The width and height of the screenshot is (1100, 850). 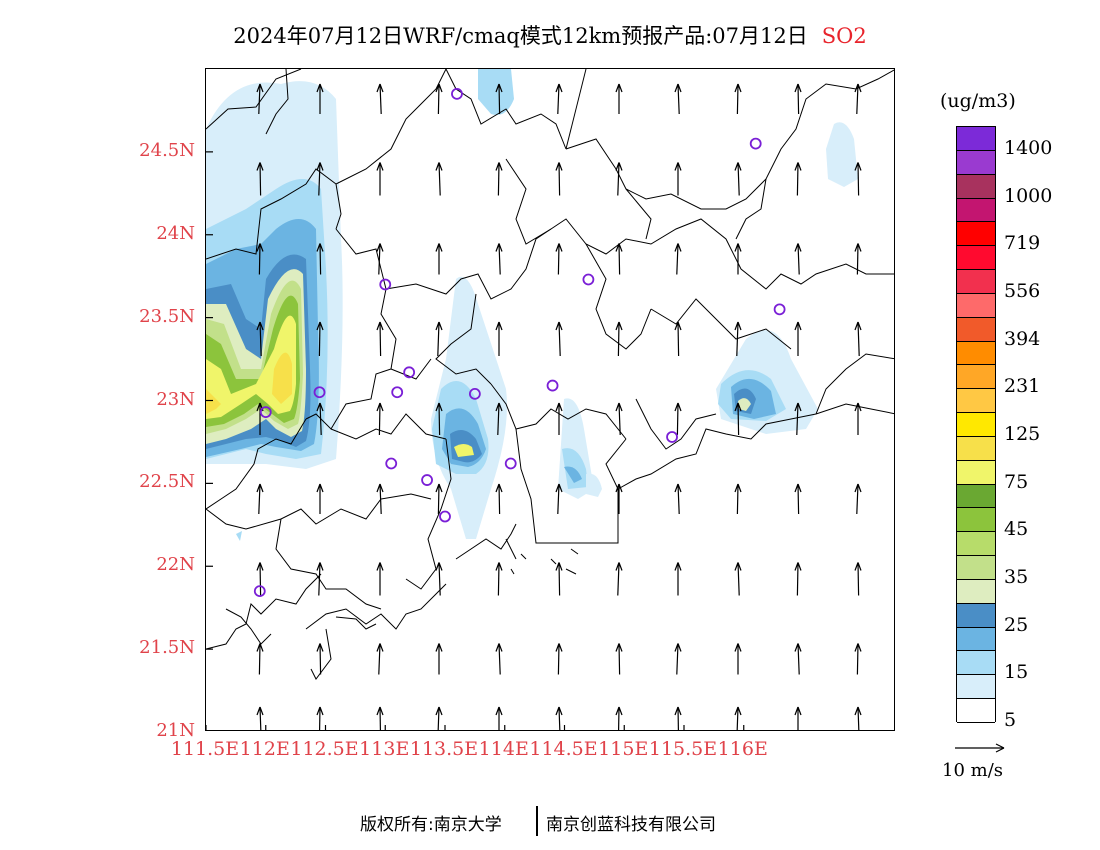 I want to click on longitude-tick-label: 116E, so click(x=742, y=749).